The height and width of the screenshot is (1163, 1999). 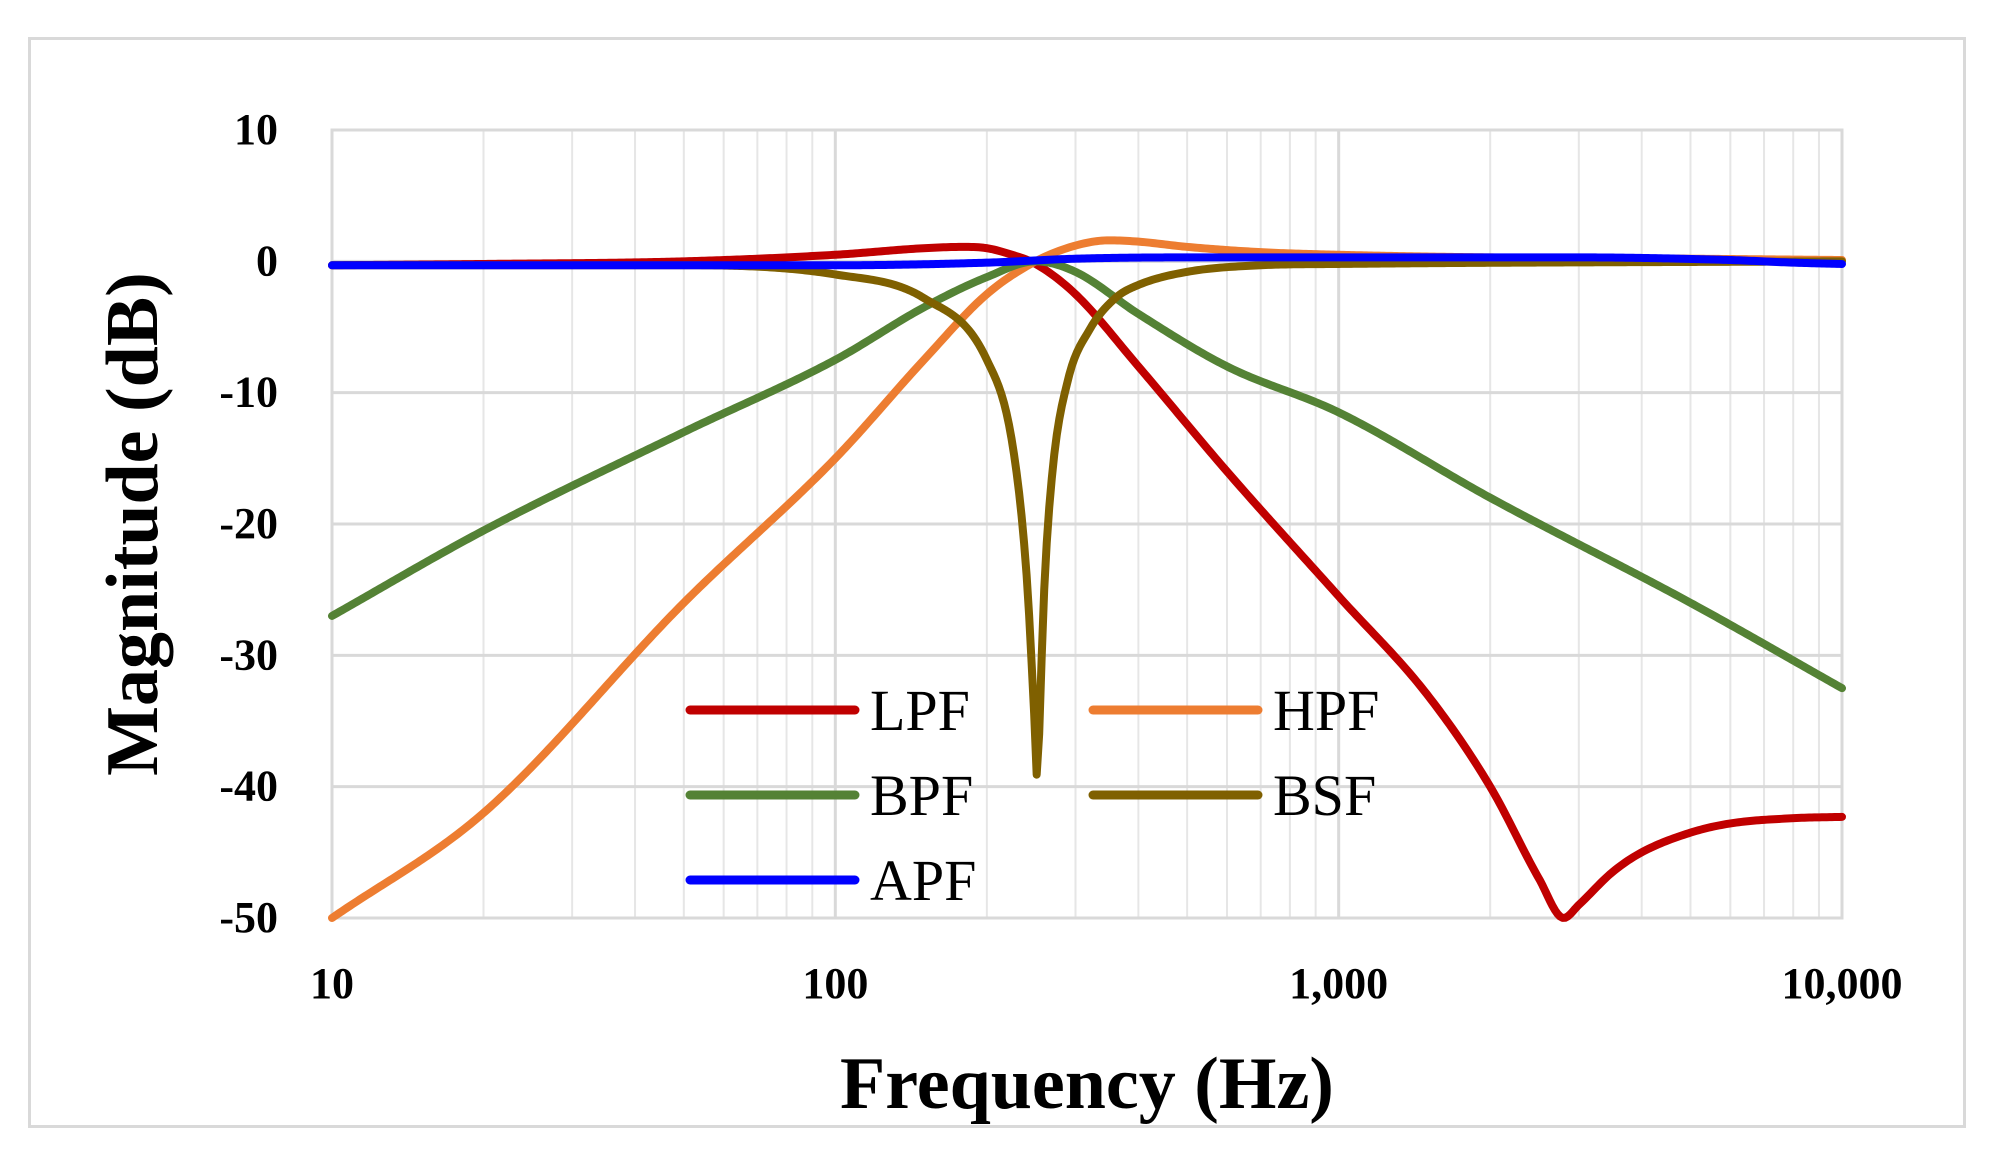 What do you see at coordinates (1842, 983) in the screenshot?
I see `x-tick-label: 10,000` at bounding box center [1842, 983].